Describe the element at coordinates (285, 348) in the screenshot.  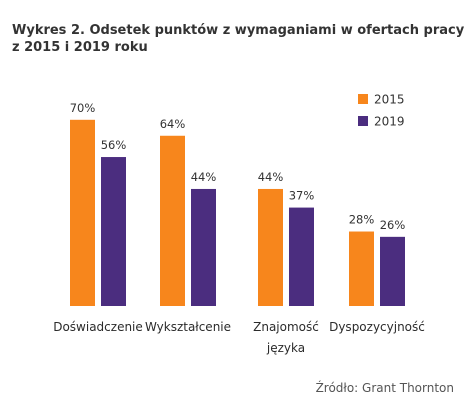
I see `category-label-2-line-1: języka` at that location.